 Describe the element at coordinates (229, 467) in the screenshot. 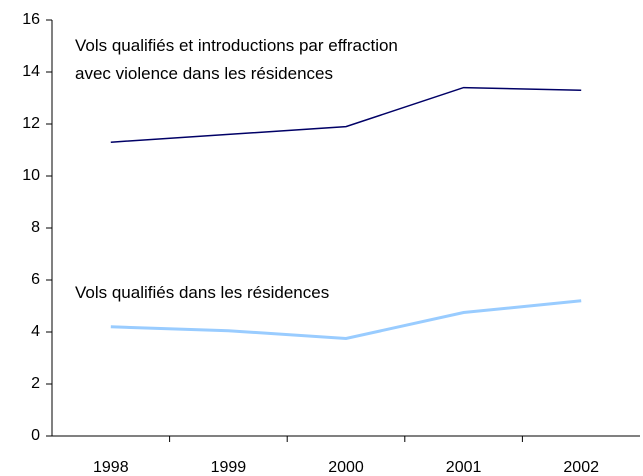

I see `x-tick-label: 1999` at that location.